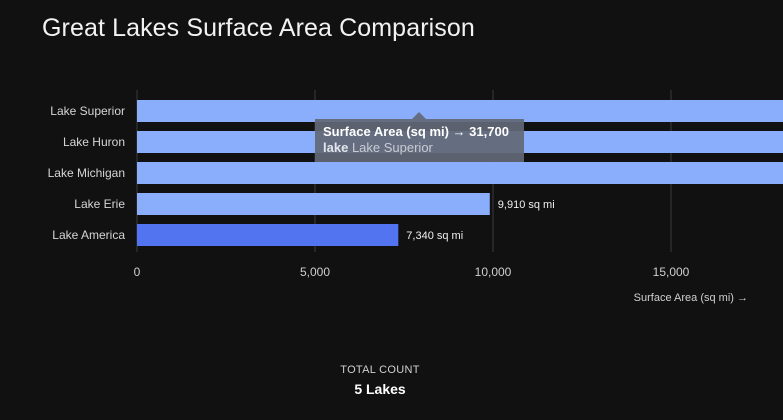 The height and width of the screenshot is (420, 783). Describe the element at coordinates (434, 236) in the screenshot. I see `value-label: 7,340 sq mi` at that location.